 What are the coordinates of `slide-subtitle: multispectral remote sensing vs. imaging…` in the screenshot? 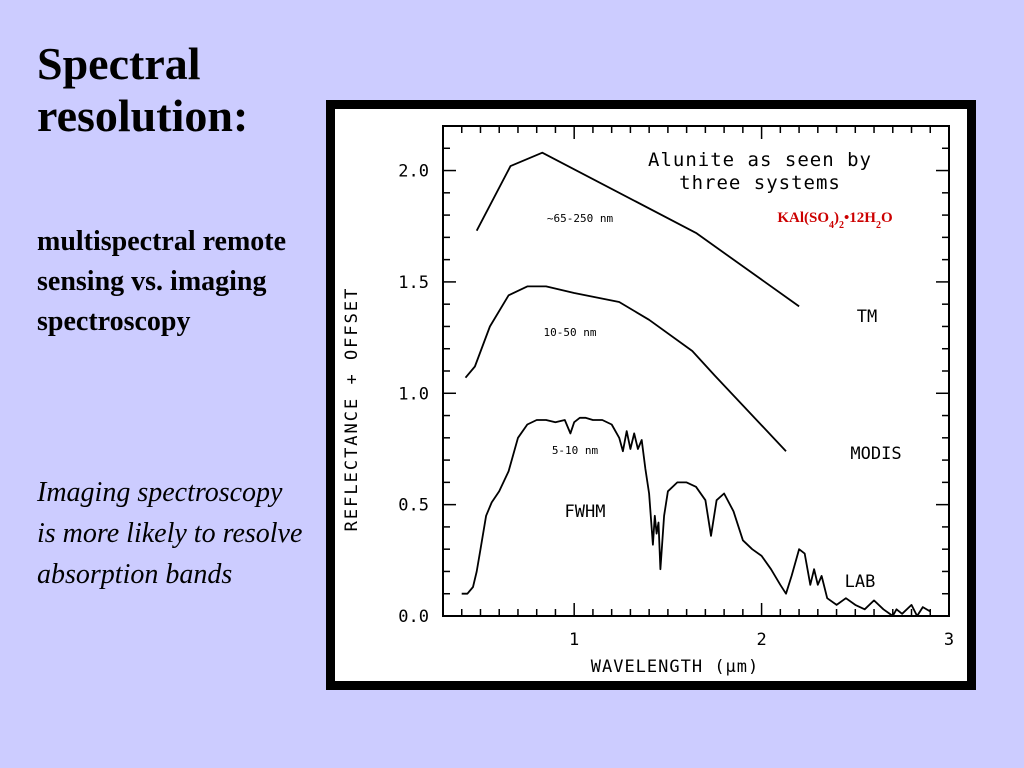 It's located at (162, 281).